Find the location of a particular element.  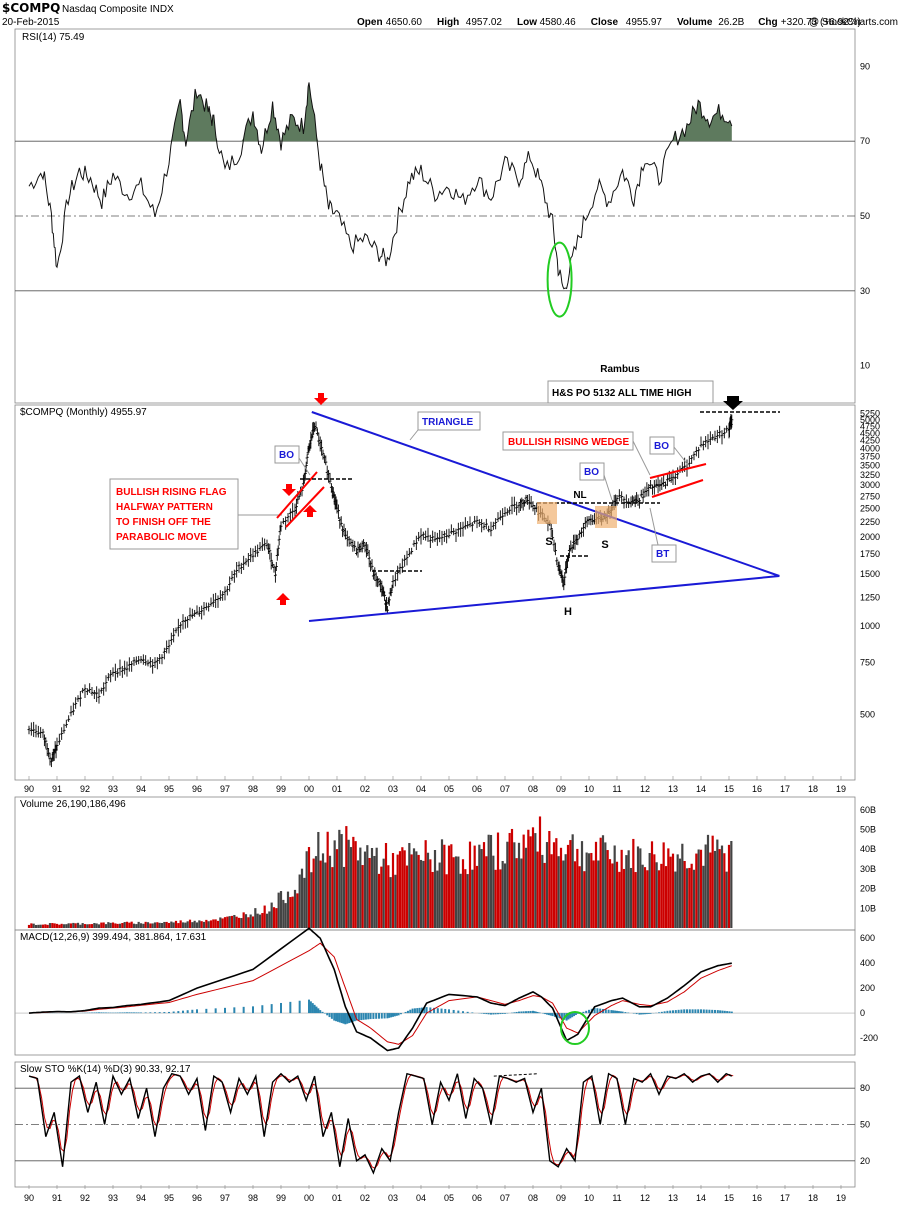

macd-y-tick: 0 is located at coordinates (862, 1013).